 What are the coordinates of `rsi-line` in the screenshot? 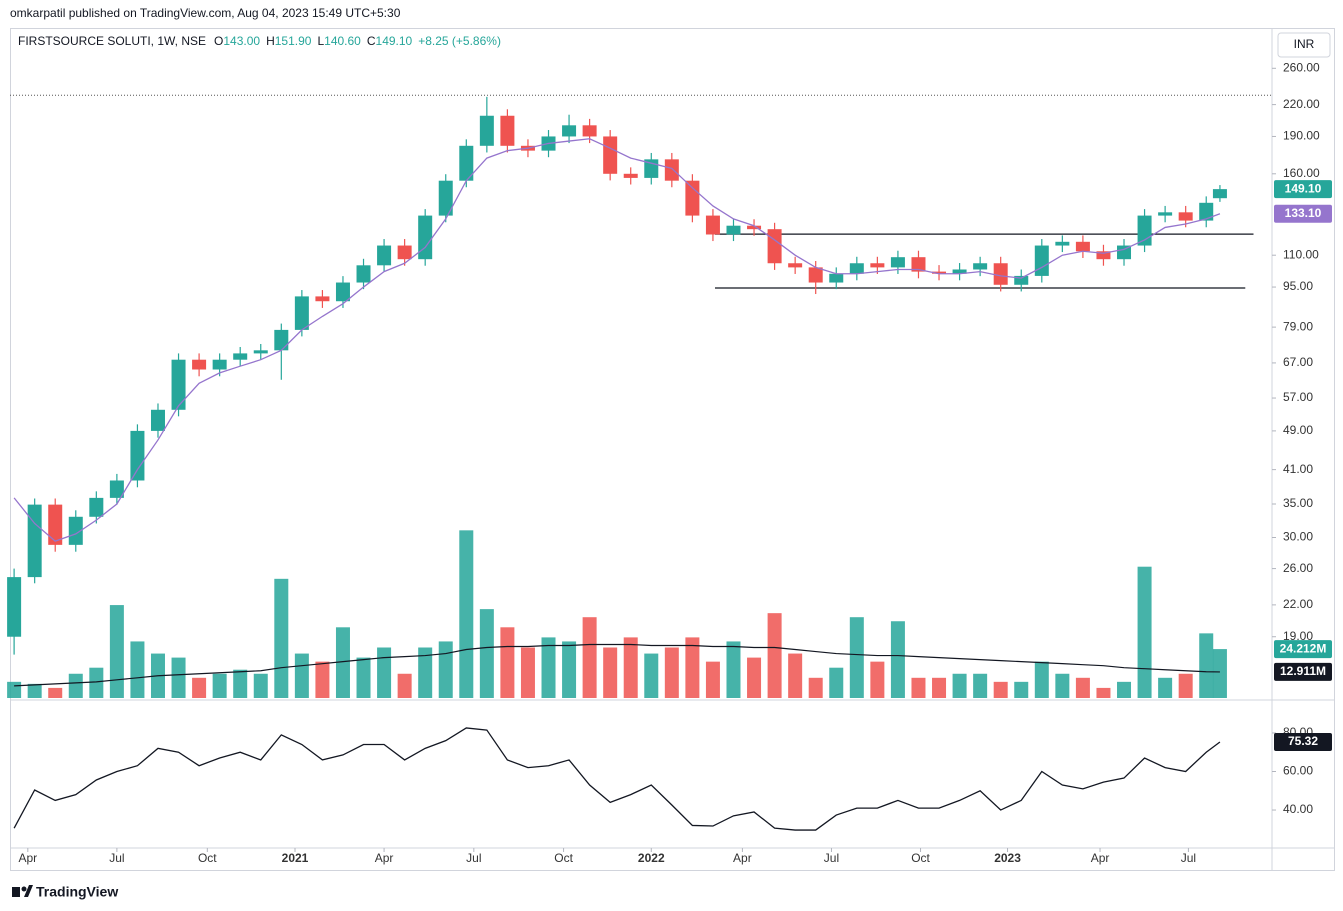 It's located at (617, 779).